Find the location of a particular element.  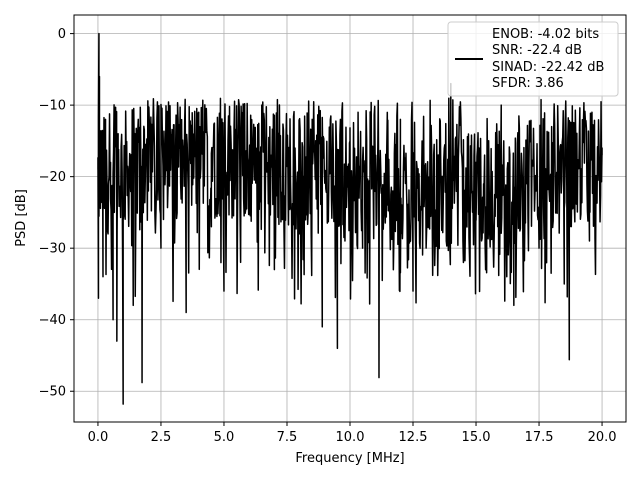

x-tick-label: 17.5 is located at coordinates (539, 437).